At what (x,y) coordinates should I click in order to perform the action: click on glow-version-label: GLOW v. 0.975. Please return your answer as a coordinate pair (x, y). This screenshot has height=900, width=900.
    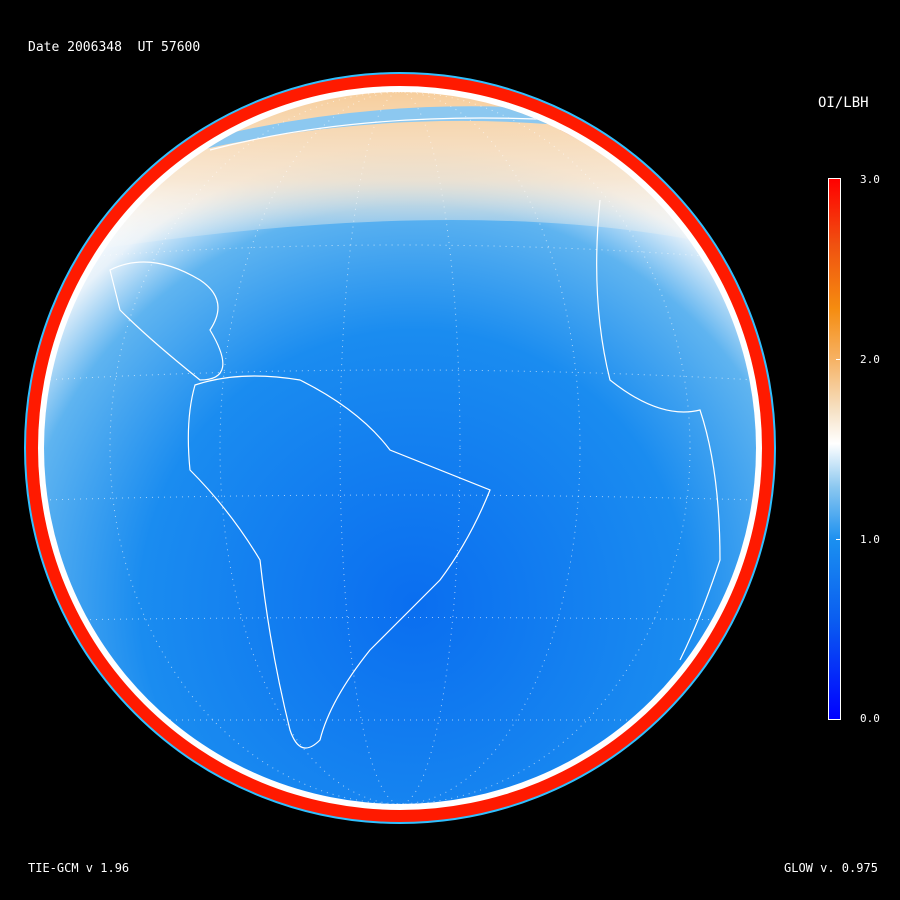
    Looking at the image, I should click on (831, 868).